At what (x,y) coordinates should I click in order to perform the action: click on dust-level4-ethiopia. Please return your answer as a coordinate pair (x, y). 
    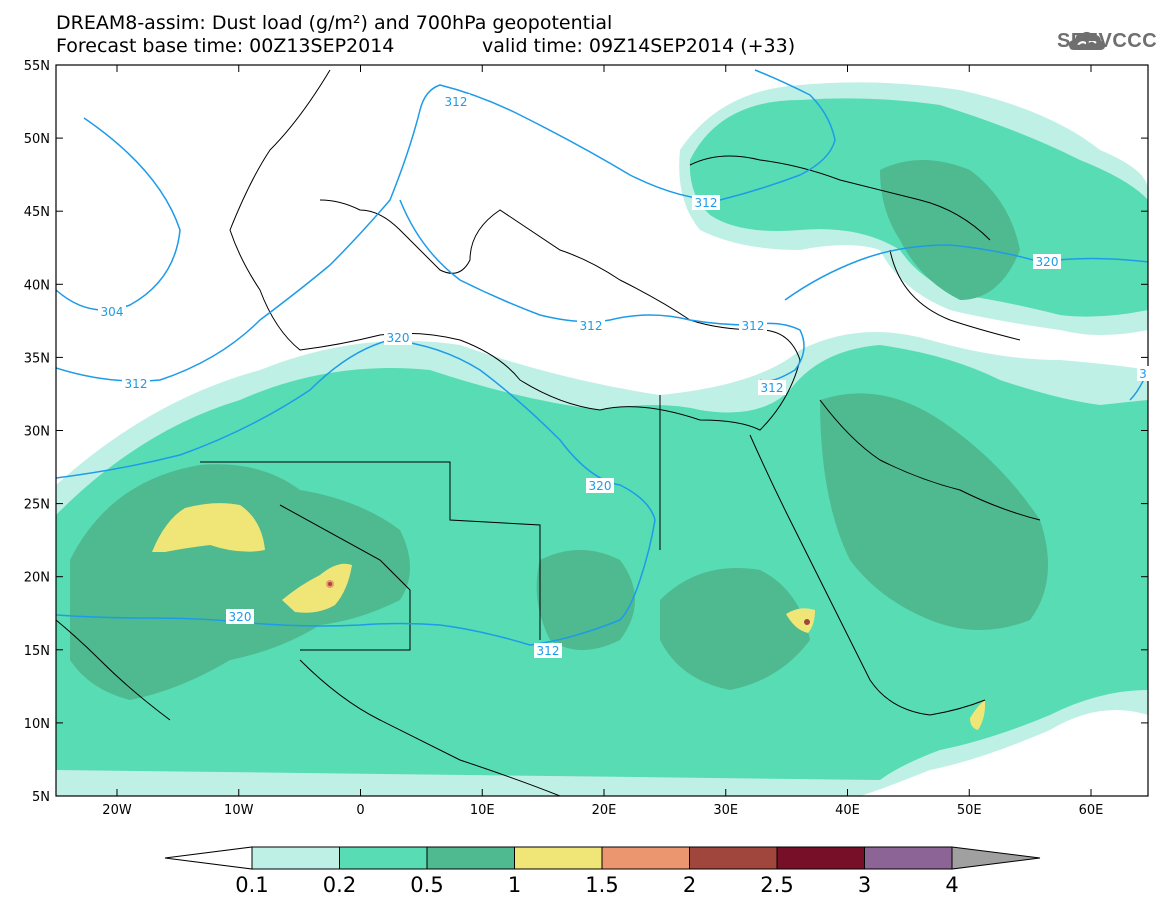
    Looking at the image, I should click on (800, 620).